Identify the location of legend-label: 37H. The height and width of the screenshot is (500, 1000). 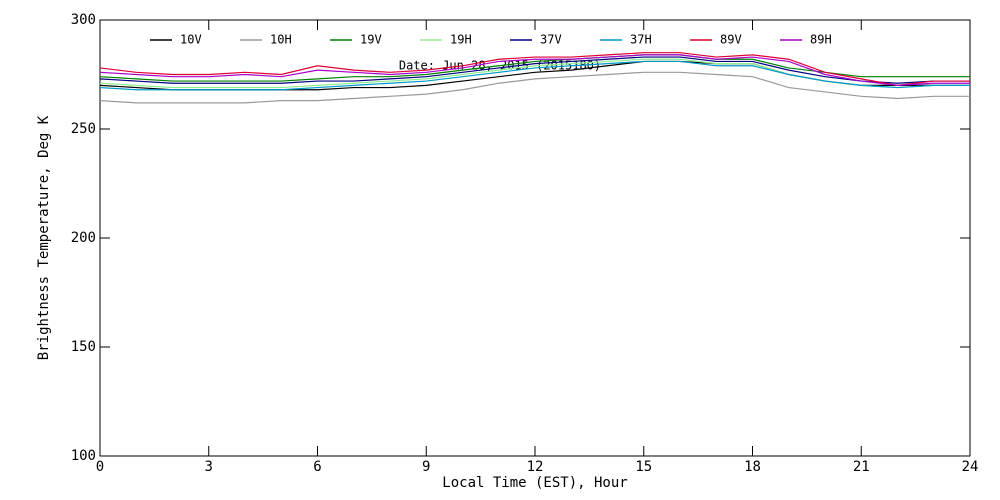
(641, 40).